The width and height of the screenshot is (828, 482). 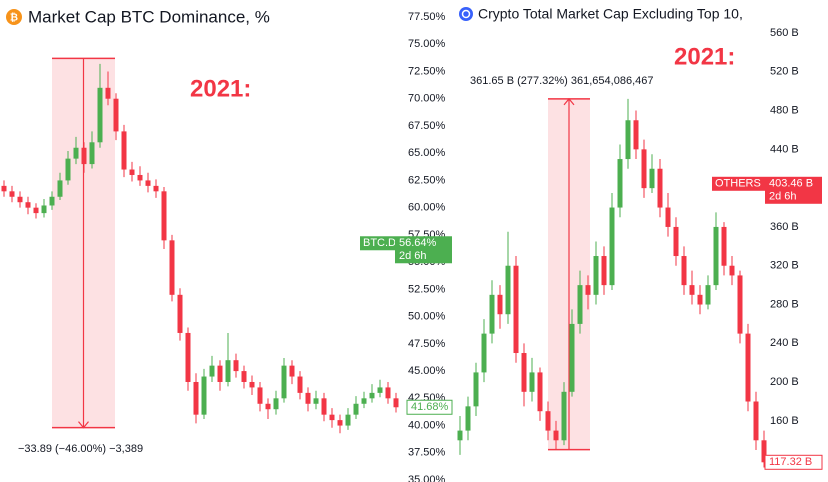 What do you see at coordinates (427, 371) in the screenshot?
I see `y-tick-label: 45.00%` at bounding box center [427, 371].